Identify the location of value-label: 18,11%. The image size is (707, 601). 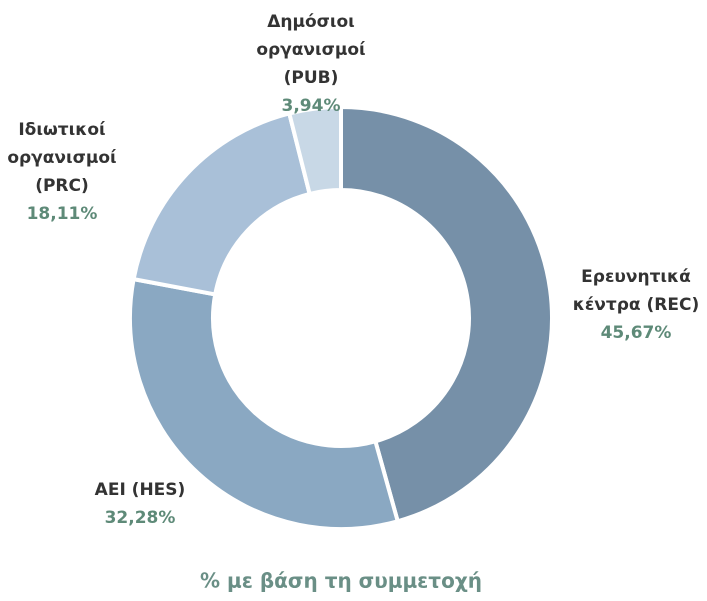
(62, 214).